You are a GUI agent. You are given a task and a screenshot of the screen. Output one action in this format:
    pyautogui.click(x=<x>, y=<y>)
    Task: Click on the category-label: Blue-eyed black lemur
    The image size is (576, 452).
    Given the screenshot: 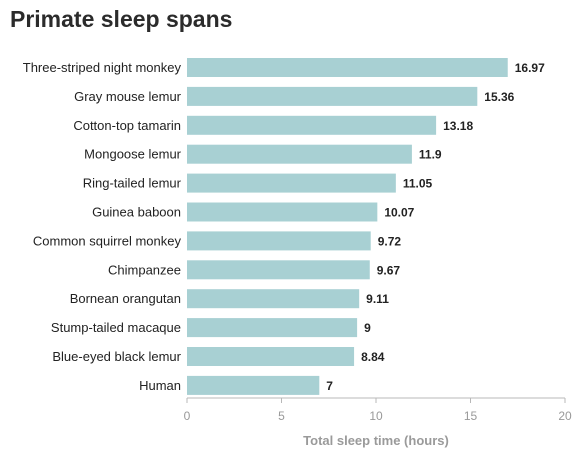 What is the action you would take?
    pyautogui.click(x=116, y=356)
    